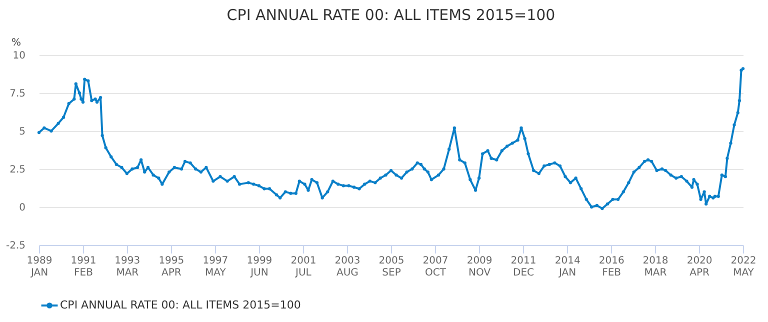  Describe the element at coordinates (259, 267) in the screenshot. I see `x-tick-label: 1999 JUN` at that location.